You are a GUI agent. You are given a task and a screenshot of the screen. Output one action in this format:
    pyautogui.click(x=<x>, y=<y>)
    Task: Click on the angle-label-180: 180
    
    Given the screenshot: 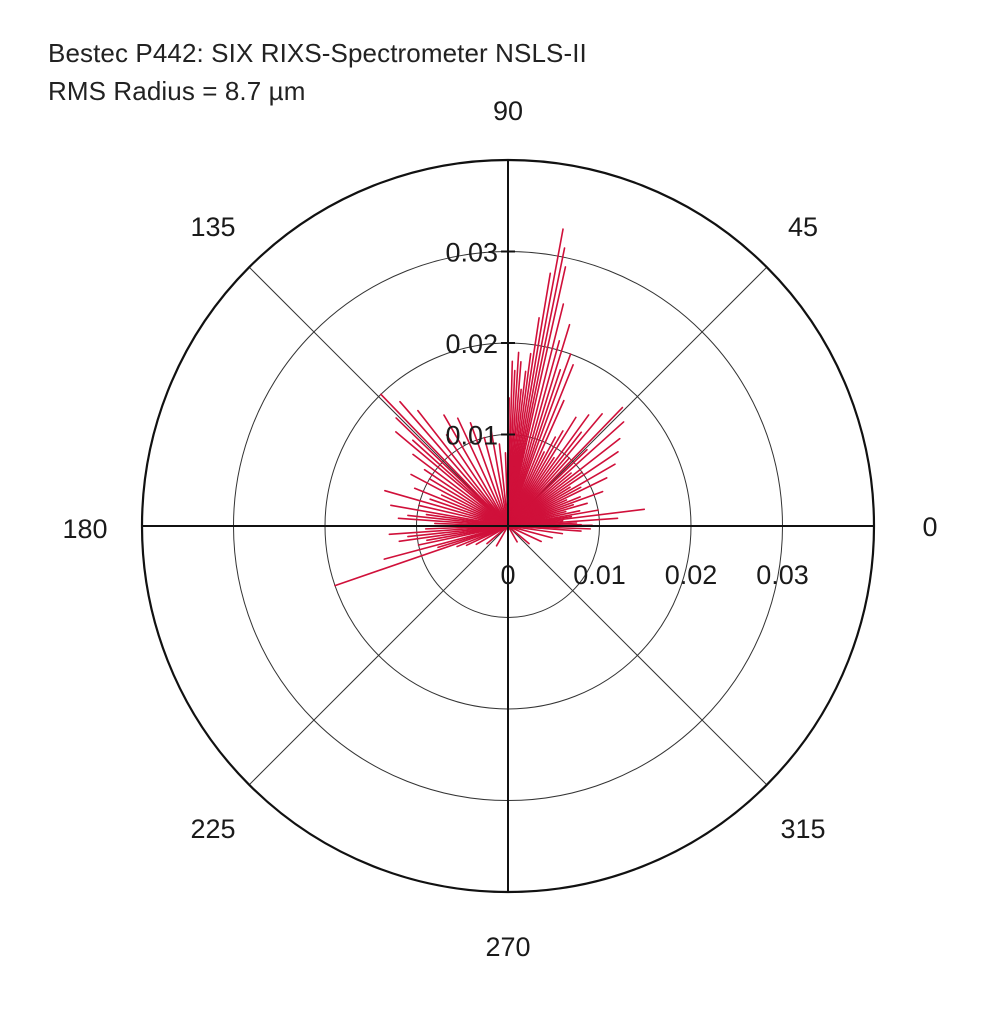 What is the action you would take?
    pyautogui.click(x=84, y=529)
    